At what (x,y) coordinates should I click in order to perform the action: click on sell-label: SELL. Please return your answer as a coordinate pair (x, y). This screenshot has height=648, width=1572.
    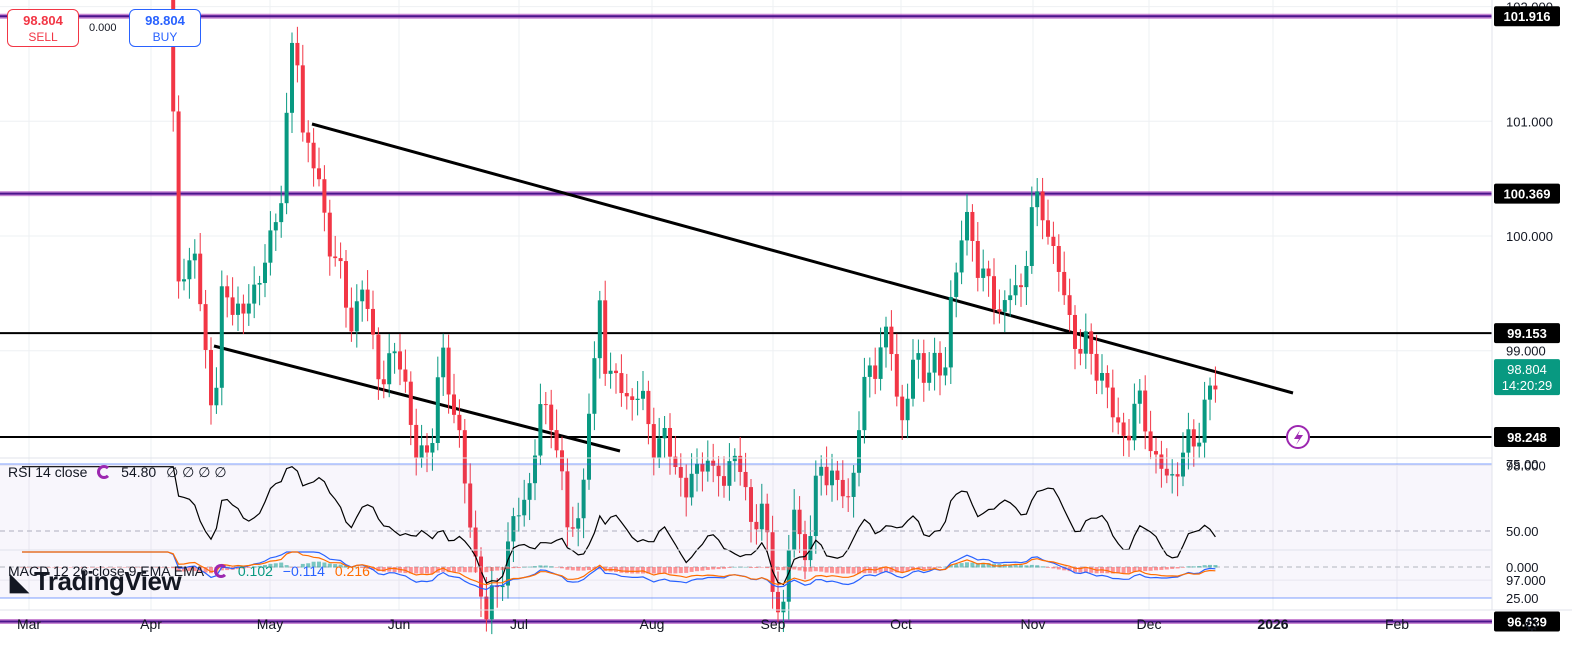
    Looking at the image, I should click on (43, 37).